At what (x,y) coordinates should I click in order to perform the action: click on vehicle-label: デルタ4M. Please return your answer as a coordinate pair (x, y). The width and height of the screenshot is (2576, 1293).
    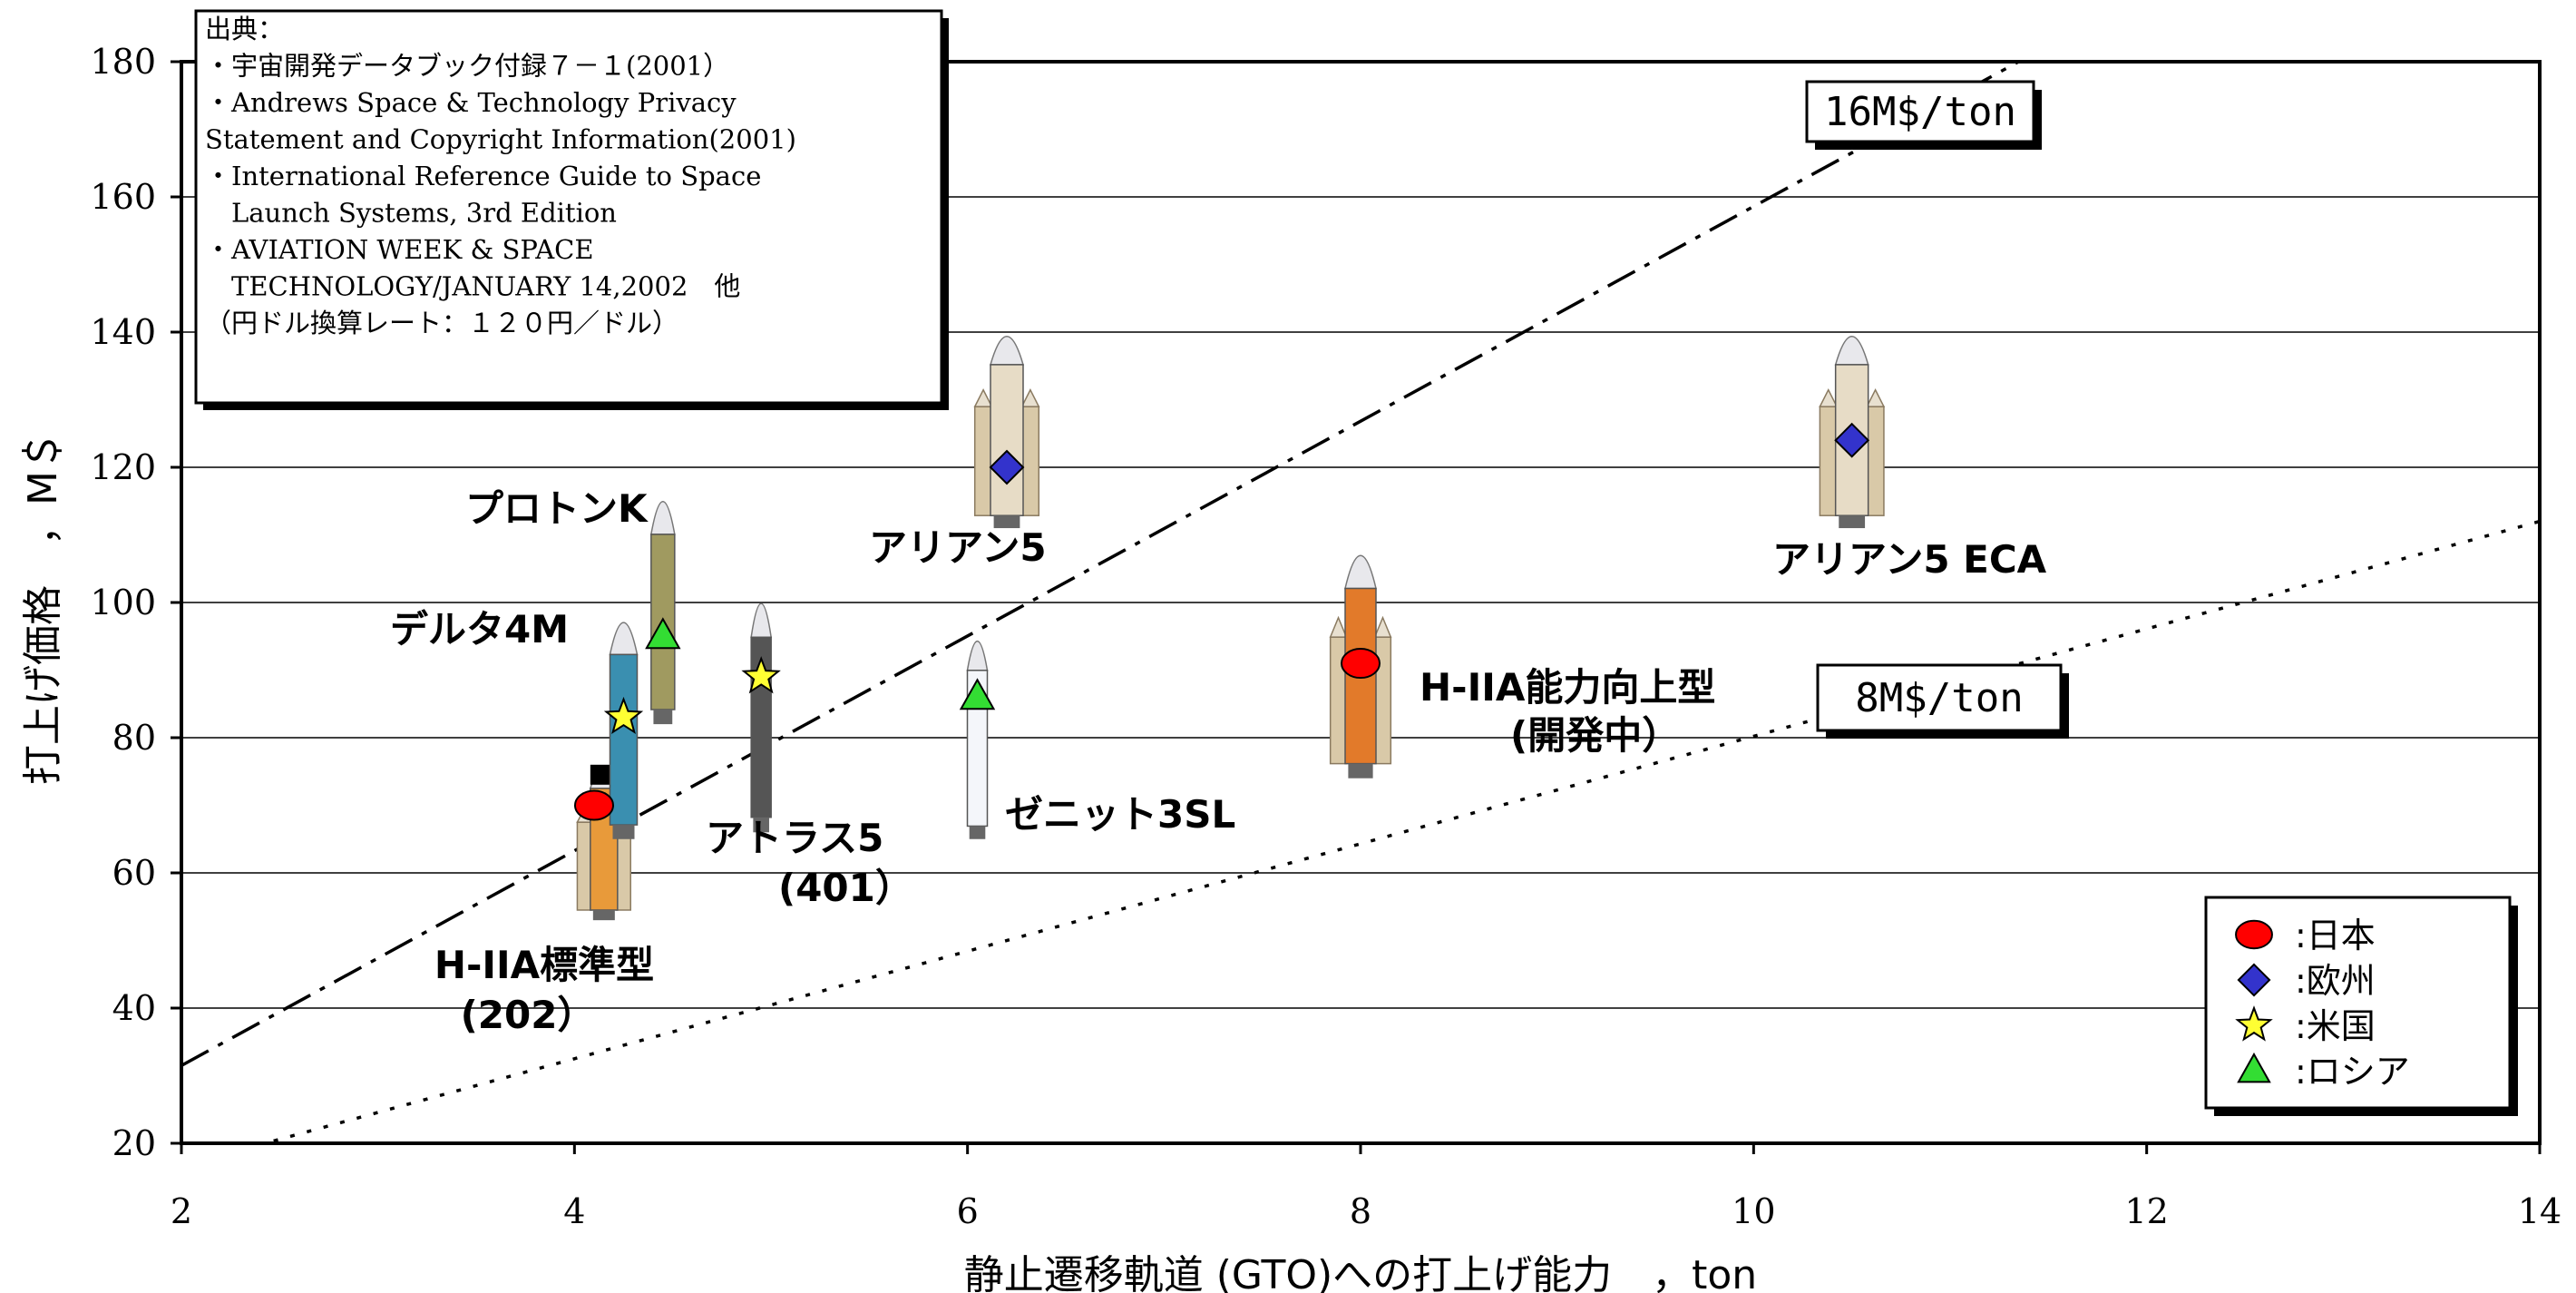
    Looking at the image, I should click on (479, 629).